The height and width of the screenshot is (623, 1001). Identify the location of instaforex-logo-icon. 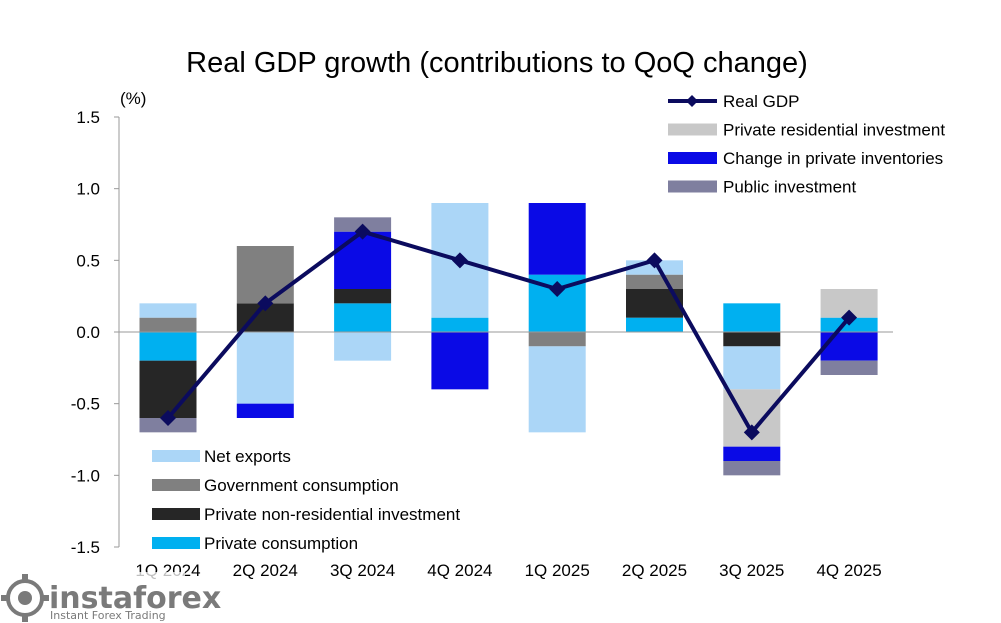
(25, 598).